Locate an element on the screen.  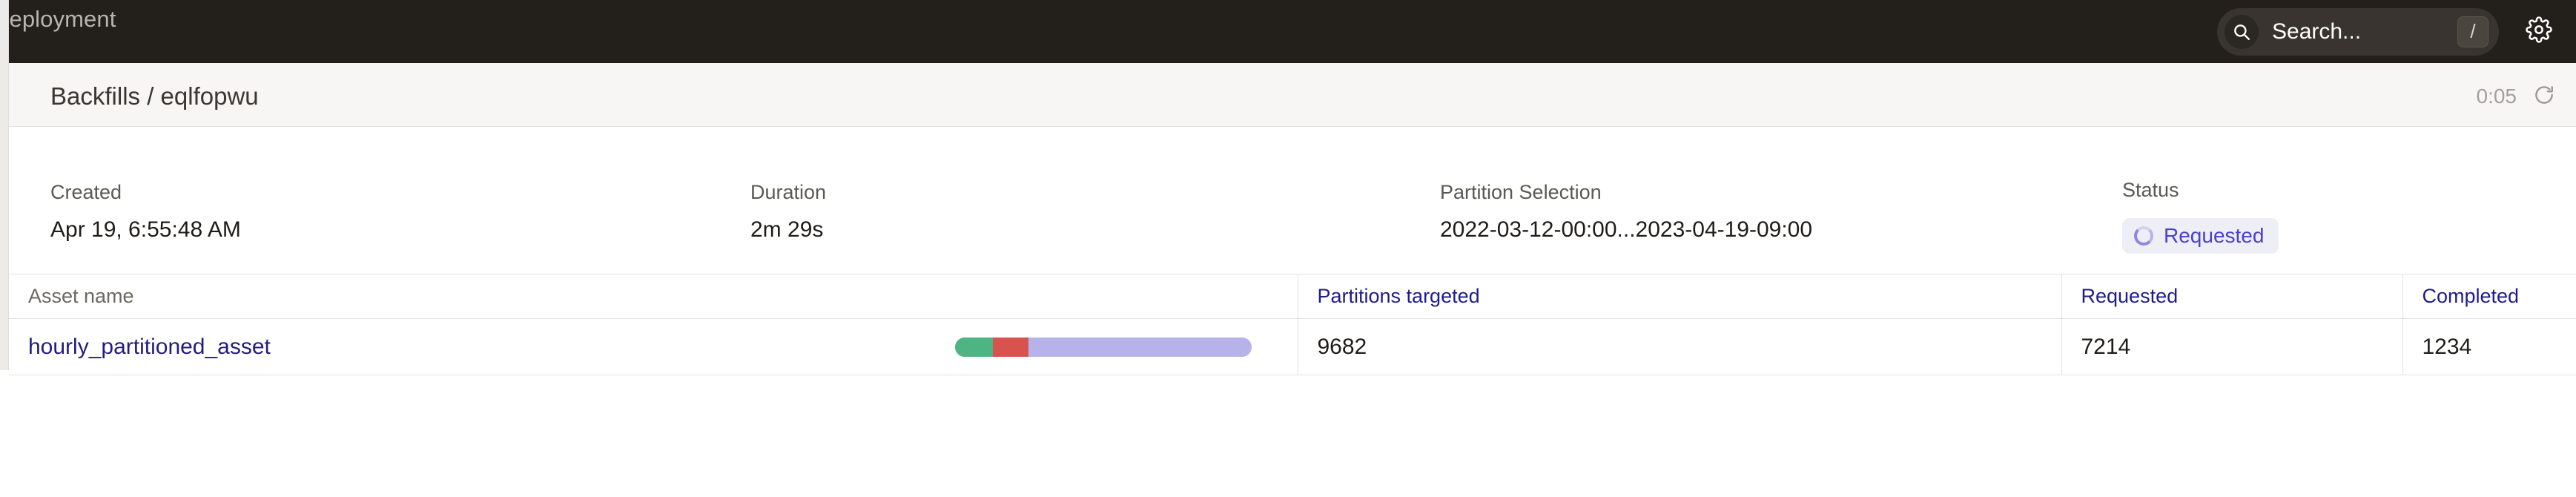
meta-partition-selection-label: Partition Selection is located at coordinates (1521, 192).